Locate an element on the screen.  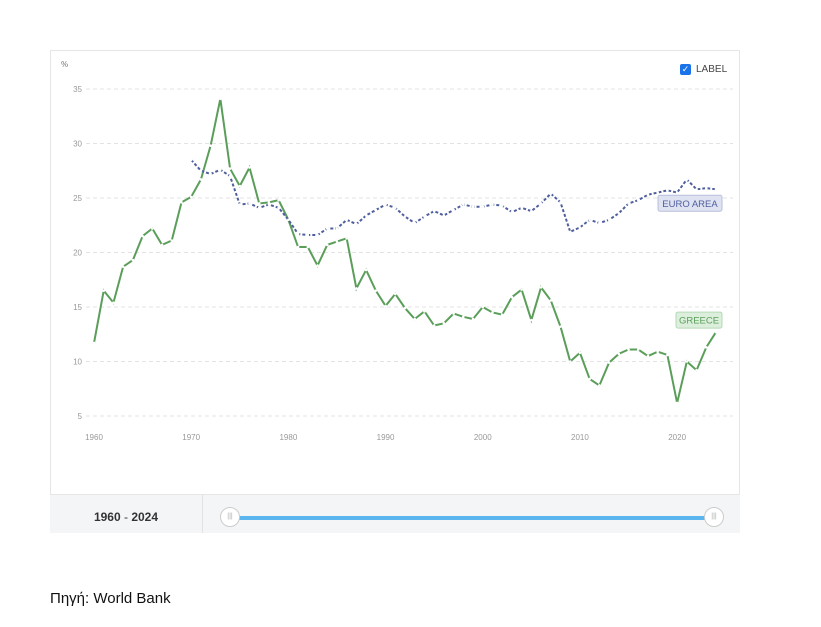
x-tick-label: 2010 is located at coordinates (580, 437).